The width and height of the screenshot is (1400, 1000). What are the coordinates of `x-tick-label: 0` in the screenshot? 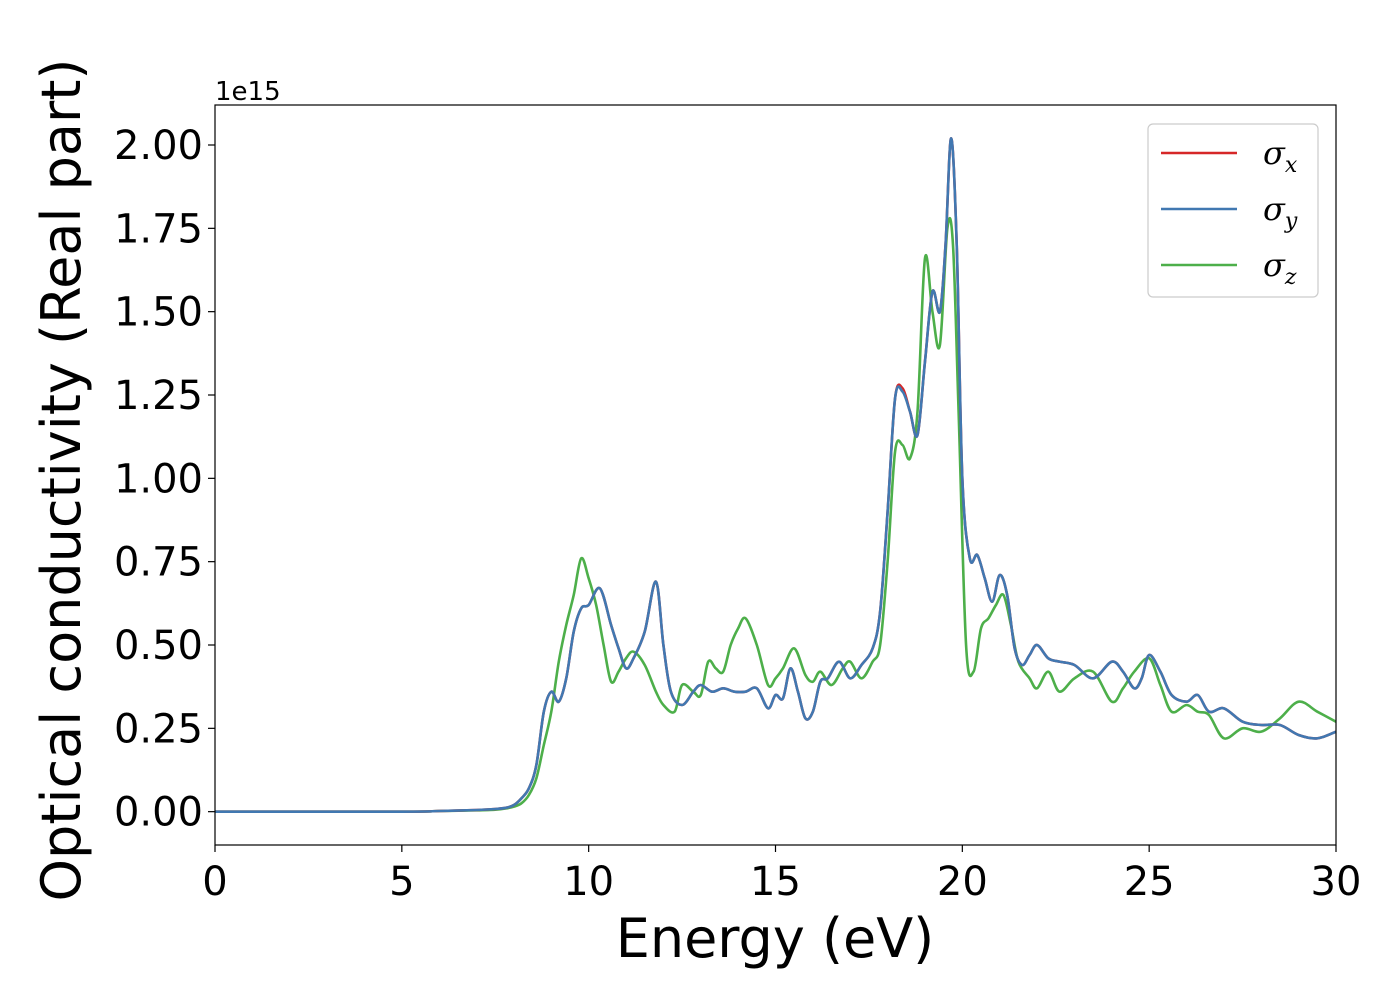 It's located at (214, 882).